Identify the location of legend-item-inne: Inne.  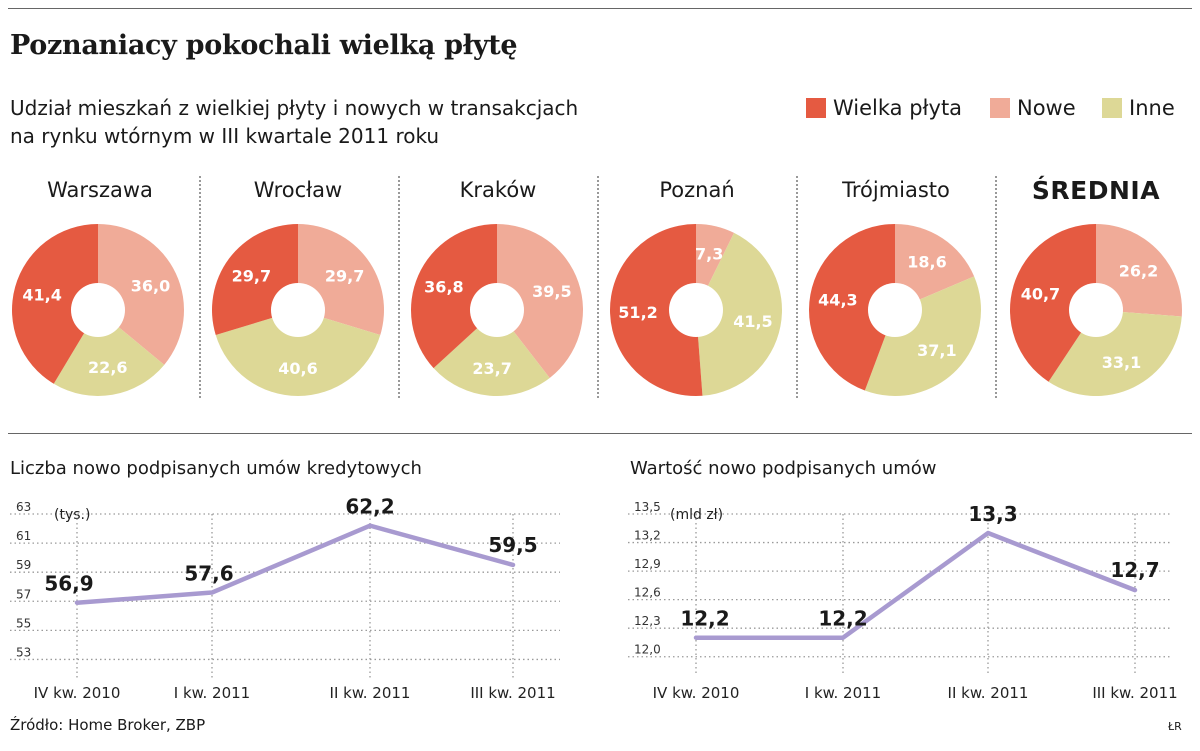
(1138, 108).